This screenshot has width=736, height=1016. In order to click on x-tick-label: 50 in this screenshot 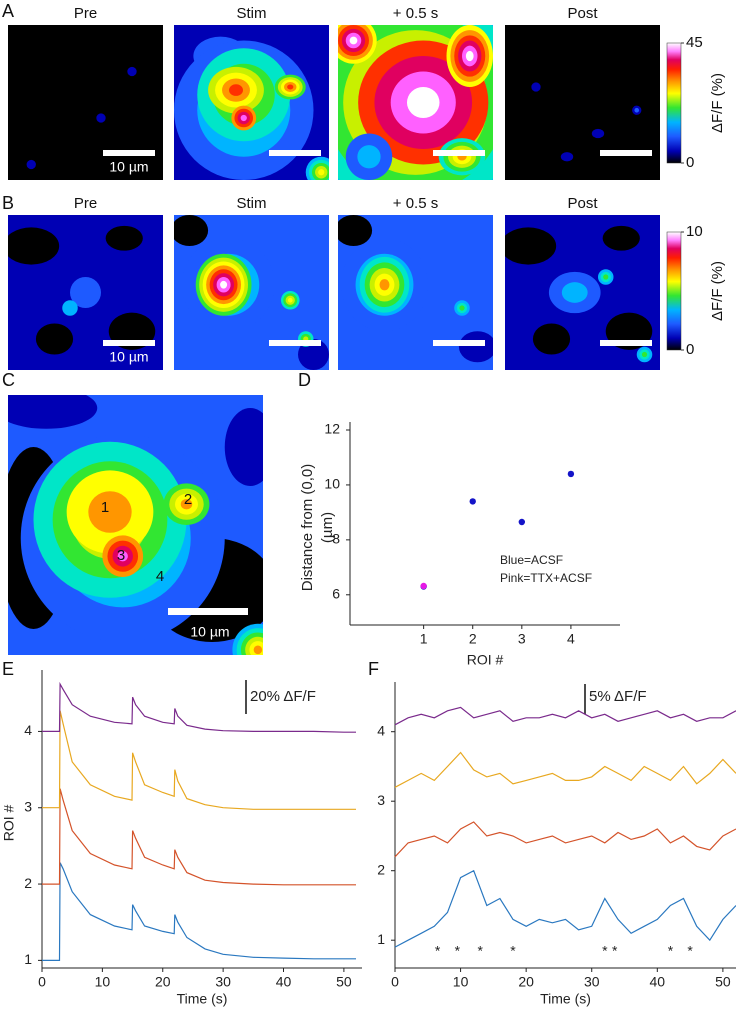, I will do `click(723, 982)`.